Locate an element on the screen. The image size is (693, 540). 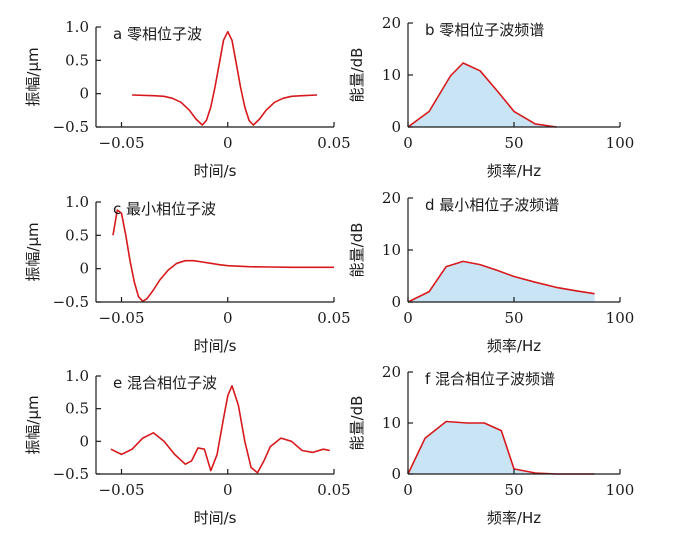
panel-title: f 混合相位子波频谱 is located at coordinates (490, 379).